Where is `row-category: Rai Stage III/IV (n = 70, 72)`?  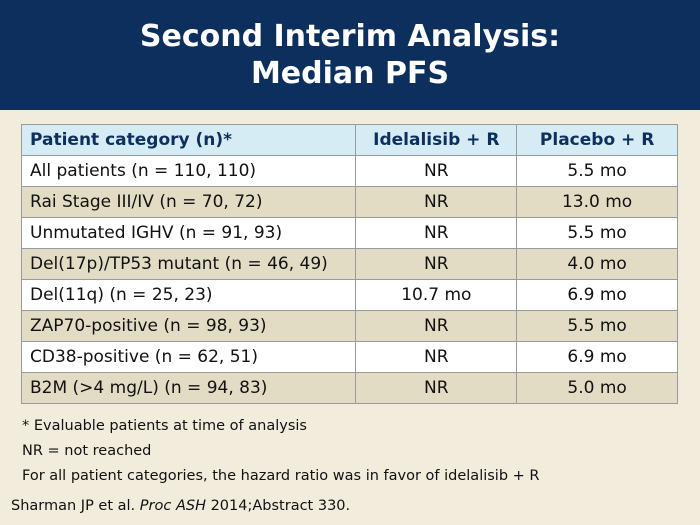 row-category: Rai Stage III/IV (n = 70, 72) is located at coordinates (188, 202).